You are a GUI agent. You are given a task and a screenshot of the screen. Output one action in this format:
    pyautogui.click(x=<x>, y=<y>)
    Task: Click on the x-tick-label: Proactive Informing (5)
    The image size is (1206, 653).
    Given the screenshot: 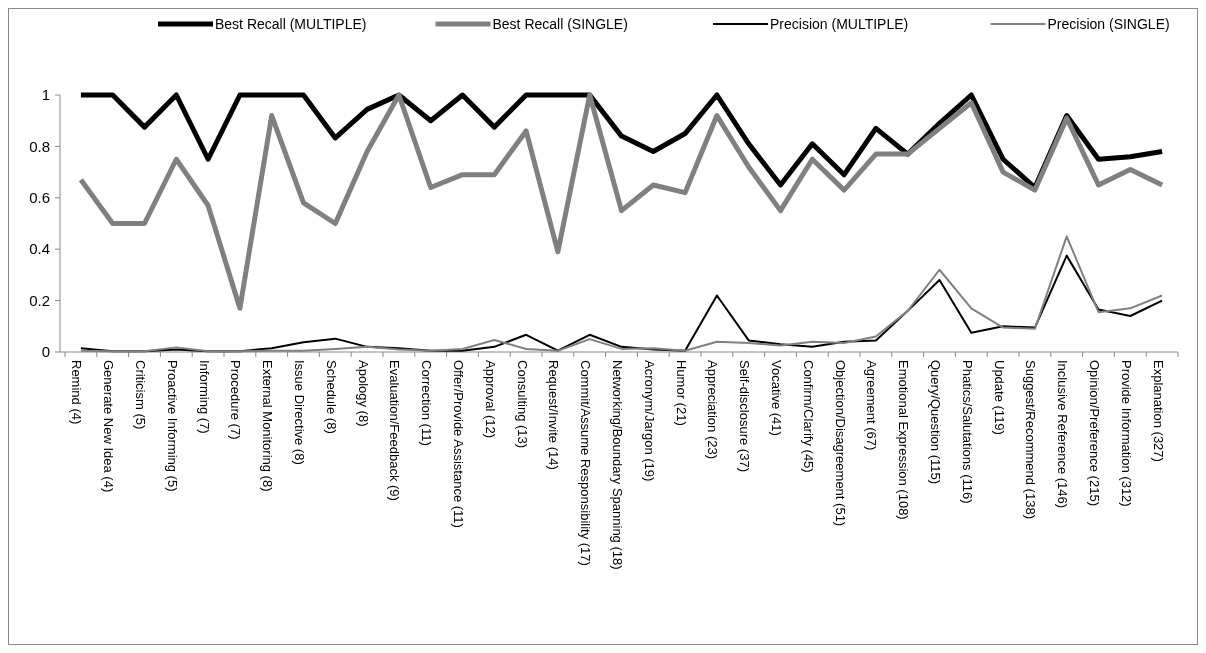 What is the action you would take?
    pyautogui.click(x=172, y=426)
    